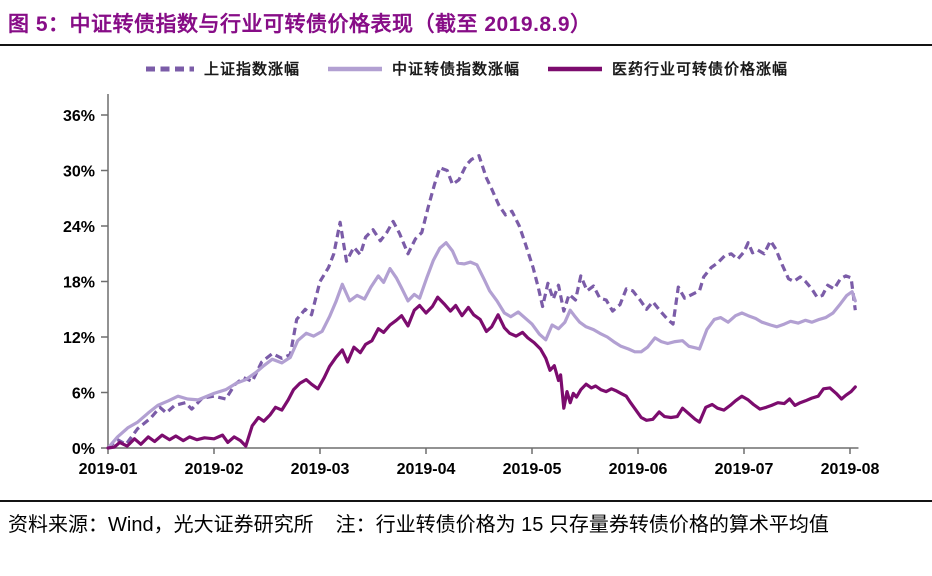  What do you see at coordinates (79, 227) in the screenshot?
I see `y-tick-label: 24%` at bounding box center [79, 227].